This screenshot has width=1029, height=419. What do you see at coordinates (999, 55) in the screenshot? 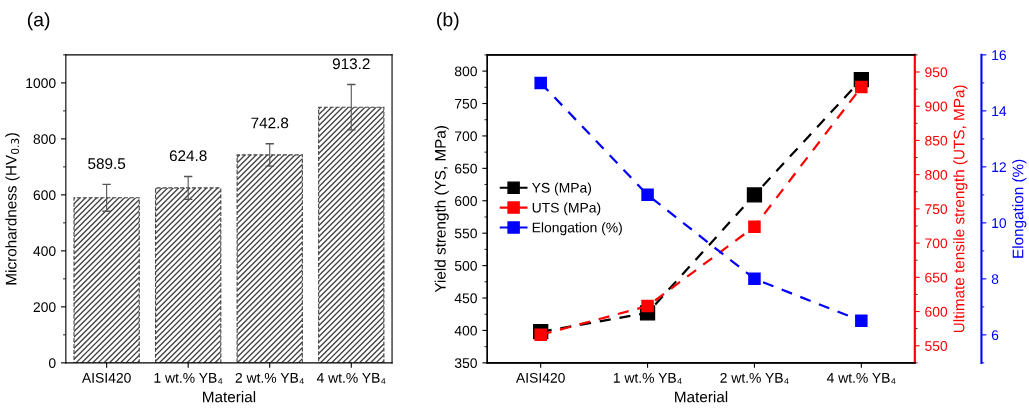
I see `y3-tick-label: 16` at bounding box center [999, 55].